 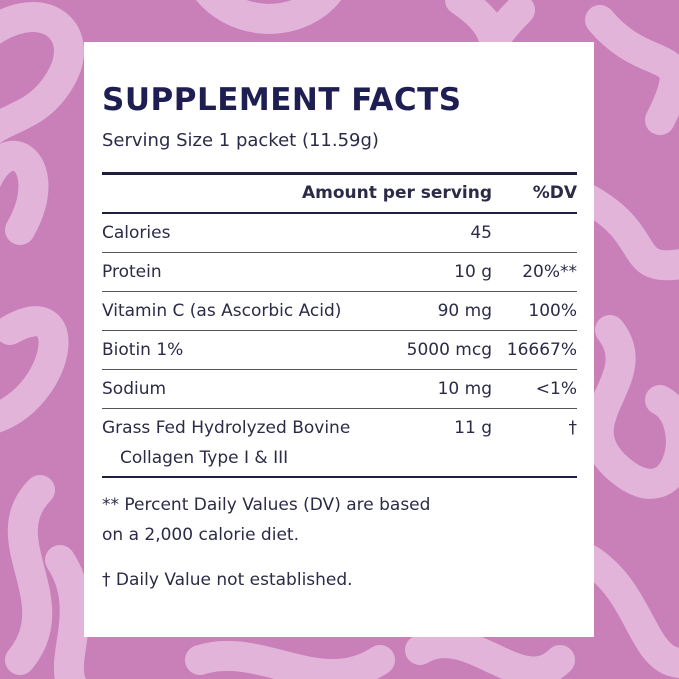 I want to click on daily-value: 20%**, so click(x=549, y=272).